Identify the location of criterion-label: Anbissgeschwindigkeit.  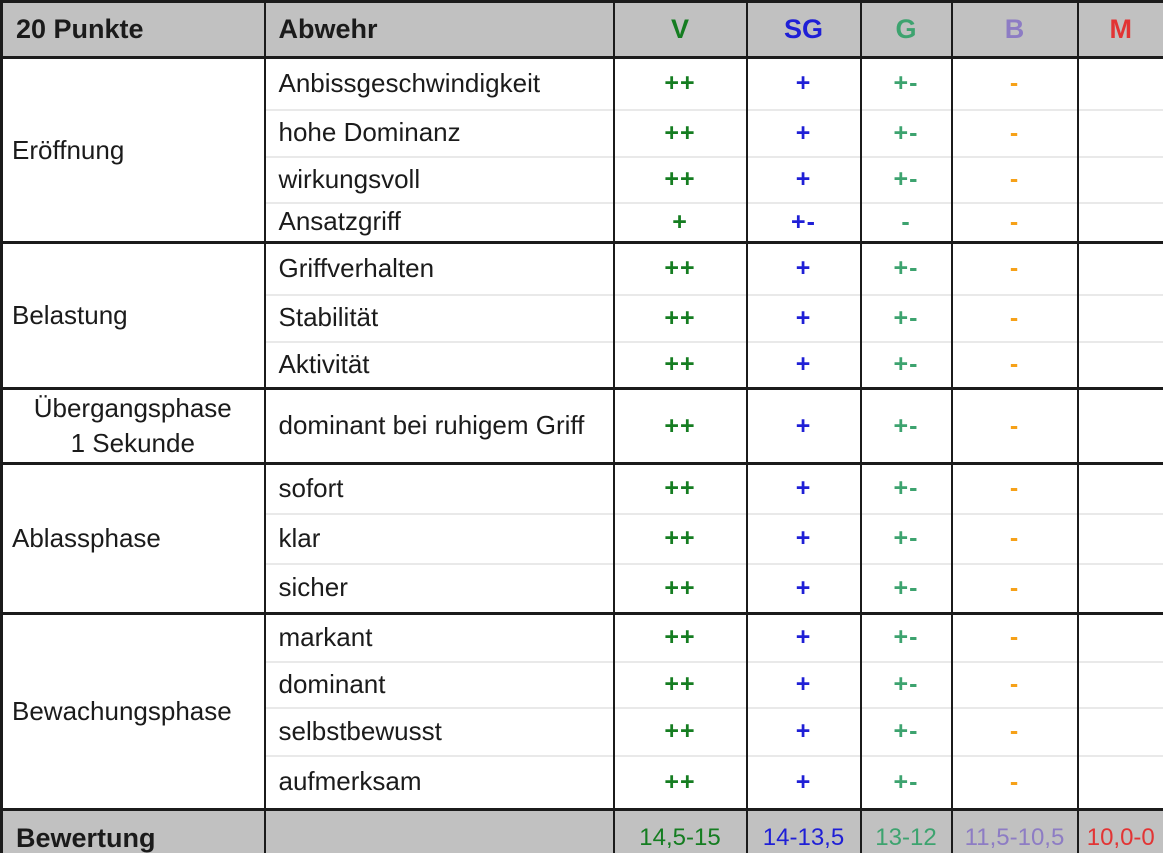
(439, 83).